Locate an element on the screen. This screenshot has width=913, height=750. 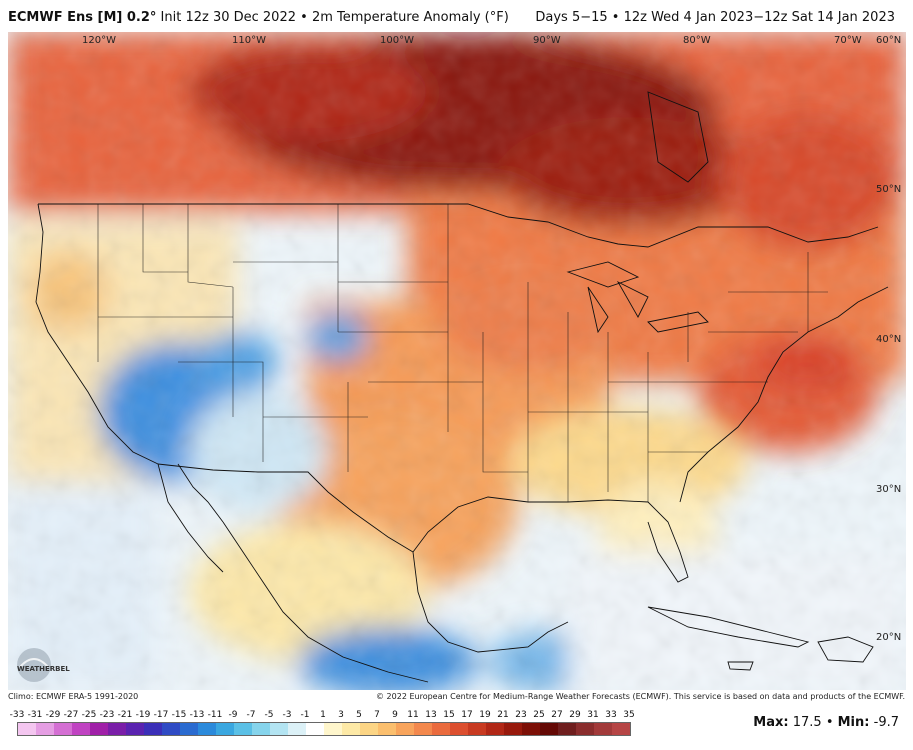
legend-tick: -19 is located at coordinates (143, 715).